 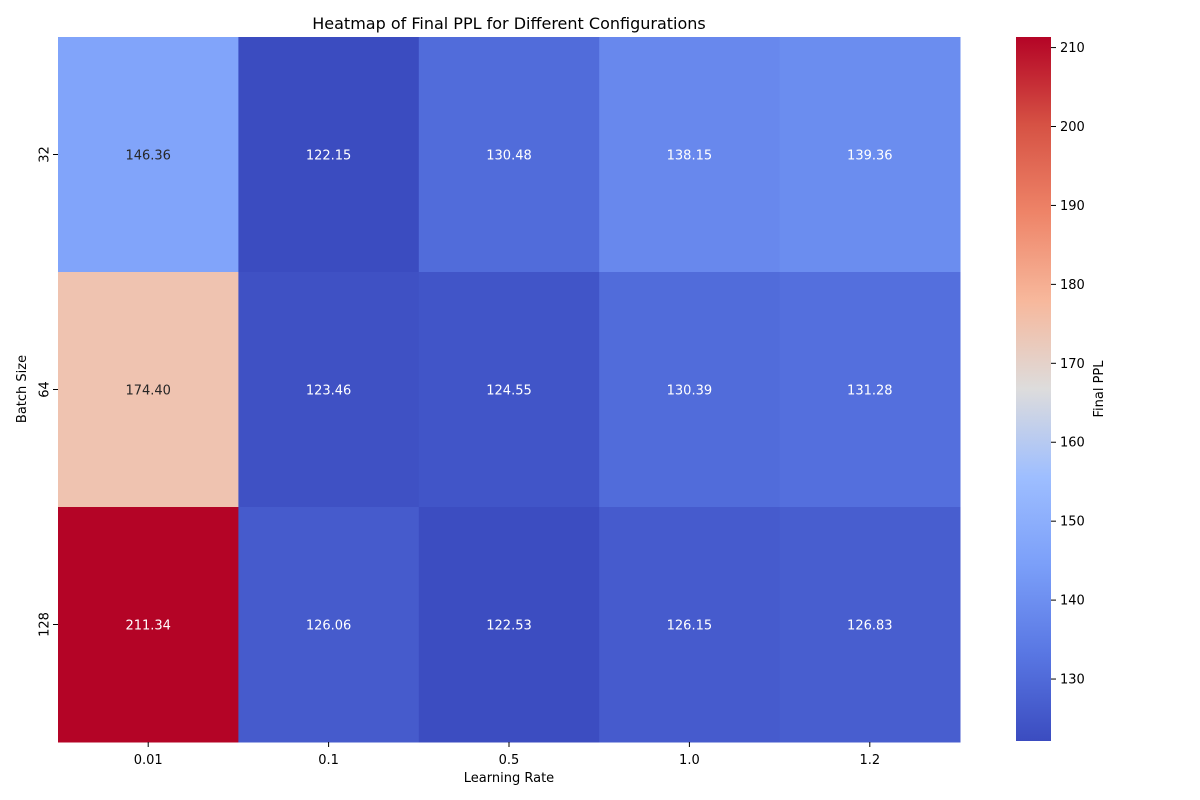 What do you see at coordinates (328, 760) in the screenshot?
I see `x-tick-label: 0.1` at bounding box center [328, 760].